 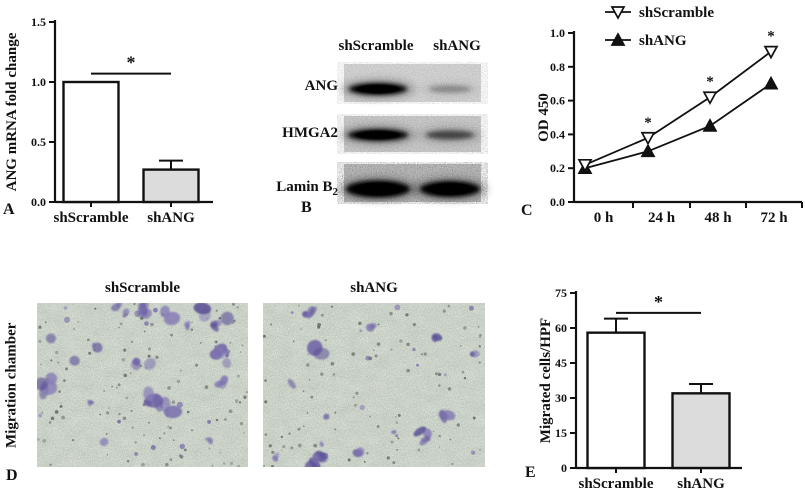 What do you see at coordinates (9, 209) in the screenshot?
I see `panel-label-a: A` at bounding box center [9, 209].